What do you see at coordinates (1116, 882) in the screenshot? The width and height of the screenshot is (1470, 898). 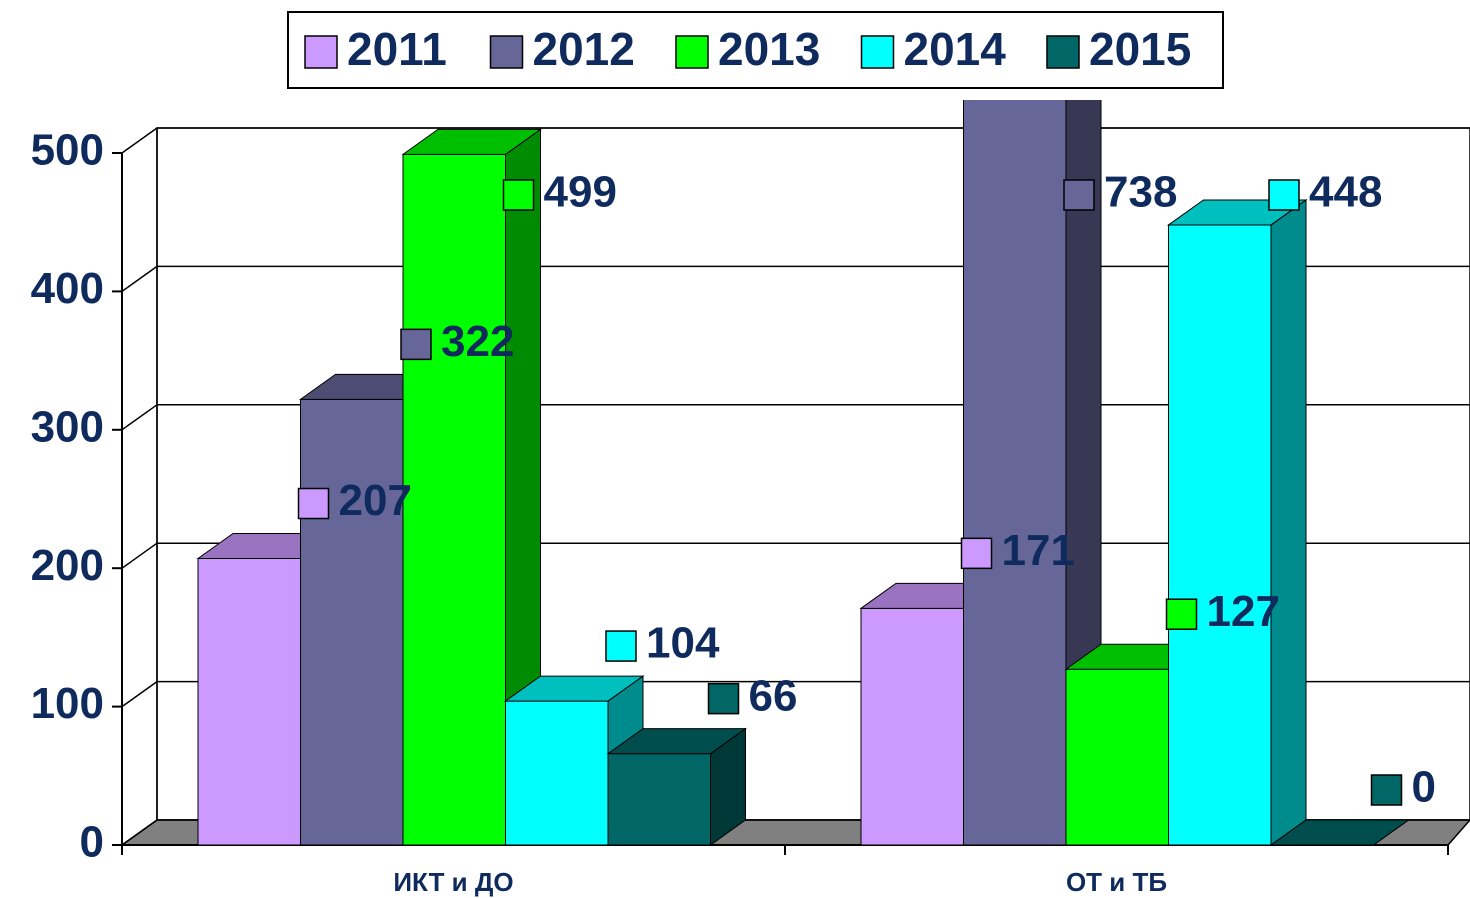 I see `x-tick-label: ОТ и ТБ` at bounding box center [1116, 882].